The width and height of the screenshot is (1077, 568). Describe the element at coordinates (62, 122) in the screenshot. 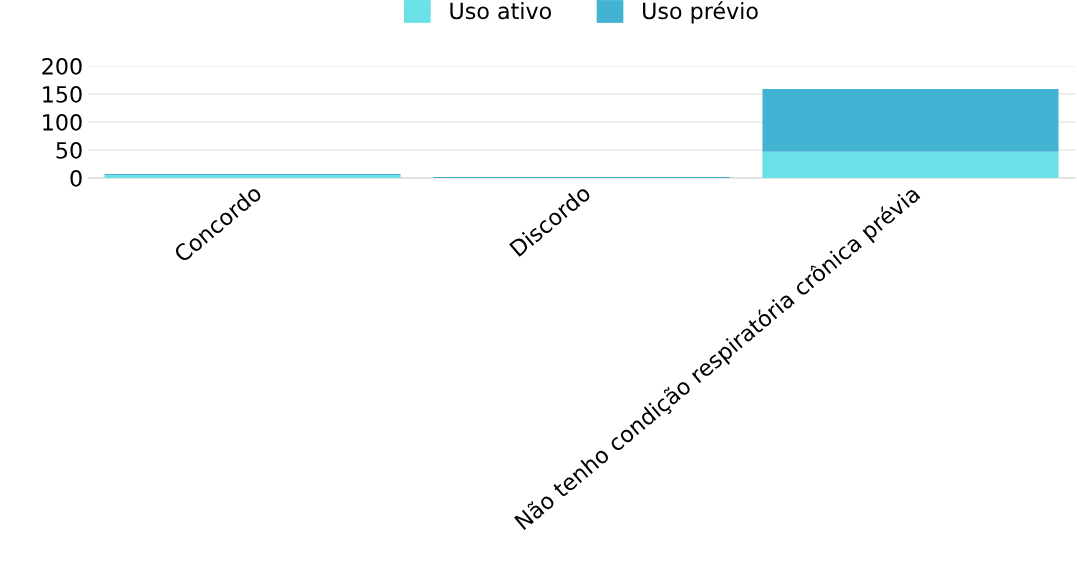

I see `y-tick-label: 100` at that location.